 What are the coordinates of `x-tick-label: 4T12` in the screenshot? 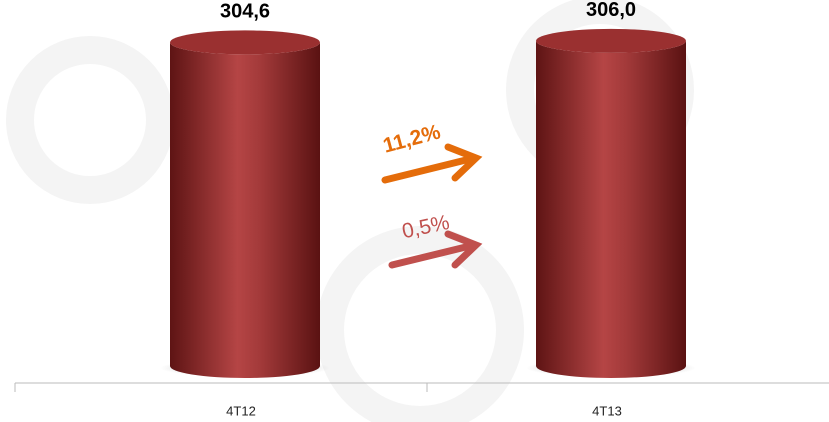 It's located at (241, 410).